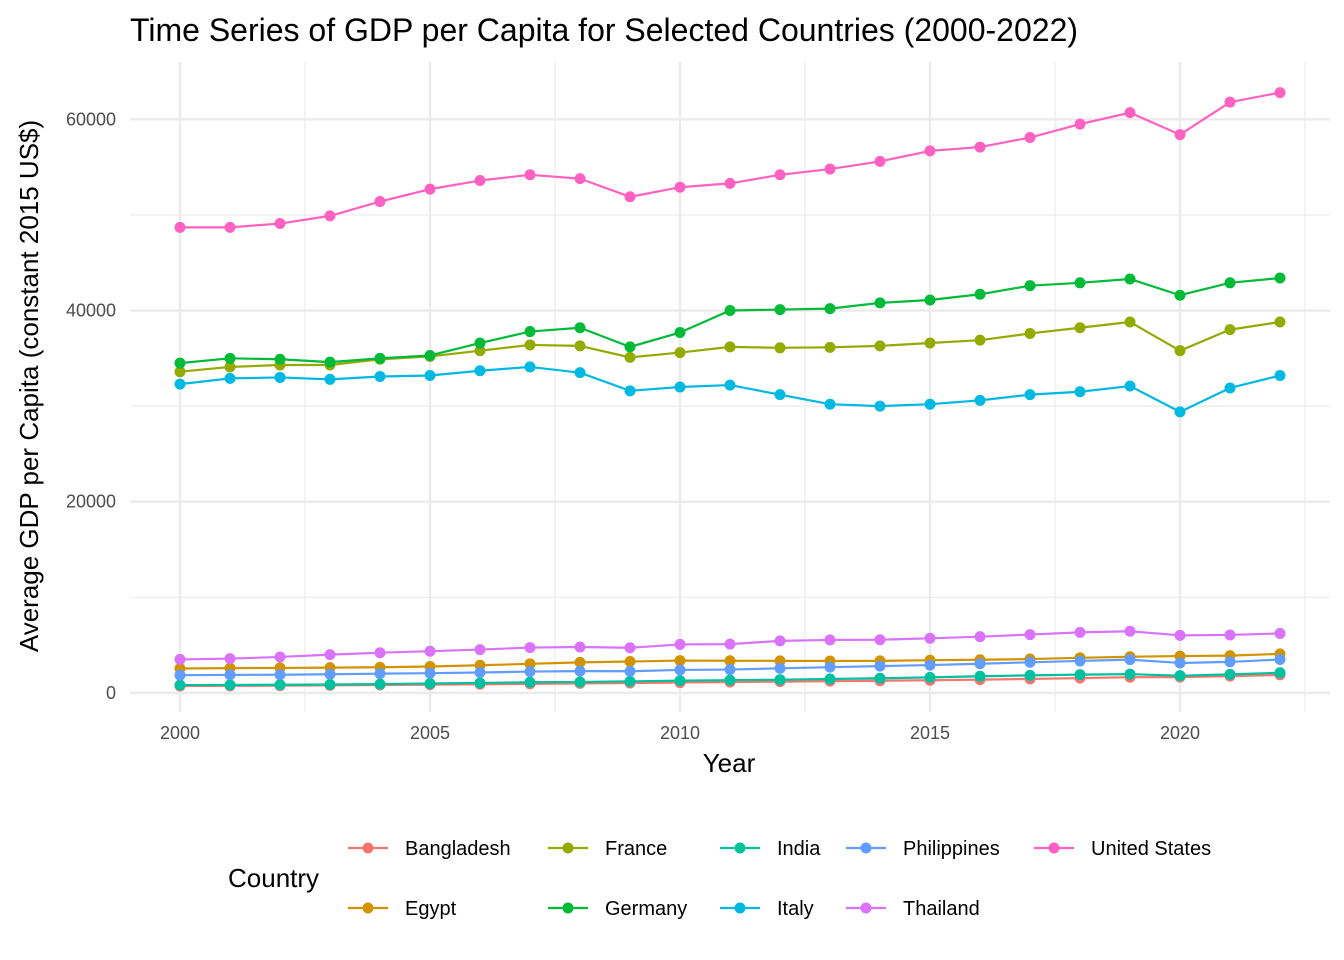 The height and width of the screenshot is (960, 1344). What do you see at coordinates (1151, 849) in the screenshot?
I see `legend-label-united-states: United States` at bounding box center [1151, 849].